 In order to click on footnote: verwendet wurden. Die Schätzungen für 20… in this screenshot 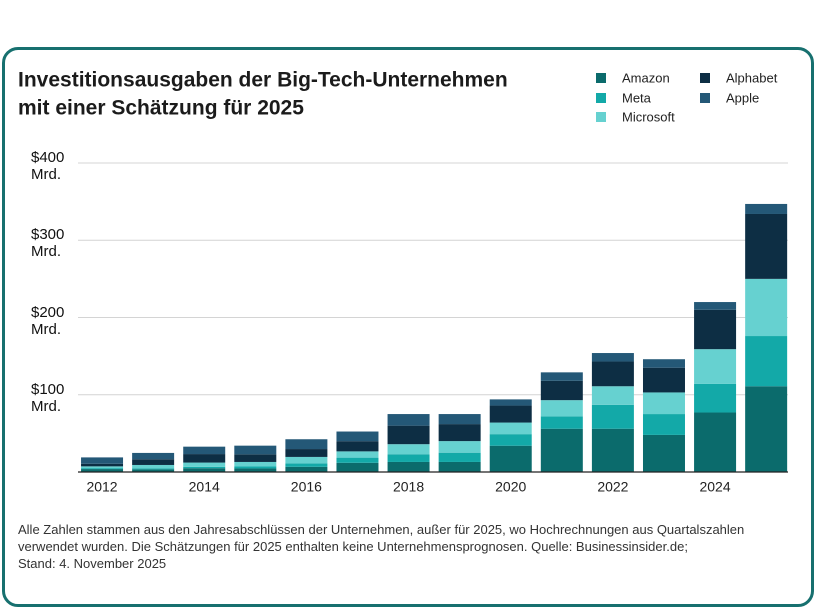, I will do `click(353, 546)`.